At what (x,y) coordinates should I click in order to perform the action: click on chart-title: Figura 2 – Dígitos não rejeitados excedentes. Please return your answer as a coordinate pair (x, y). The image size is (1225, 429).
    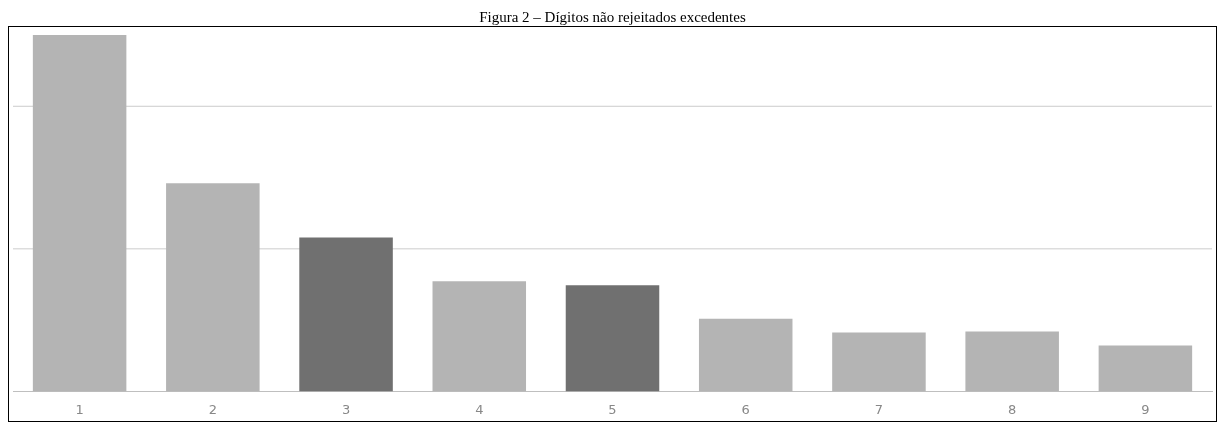
    Looking at the image, I should click on (612, 17).